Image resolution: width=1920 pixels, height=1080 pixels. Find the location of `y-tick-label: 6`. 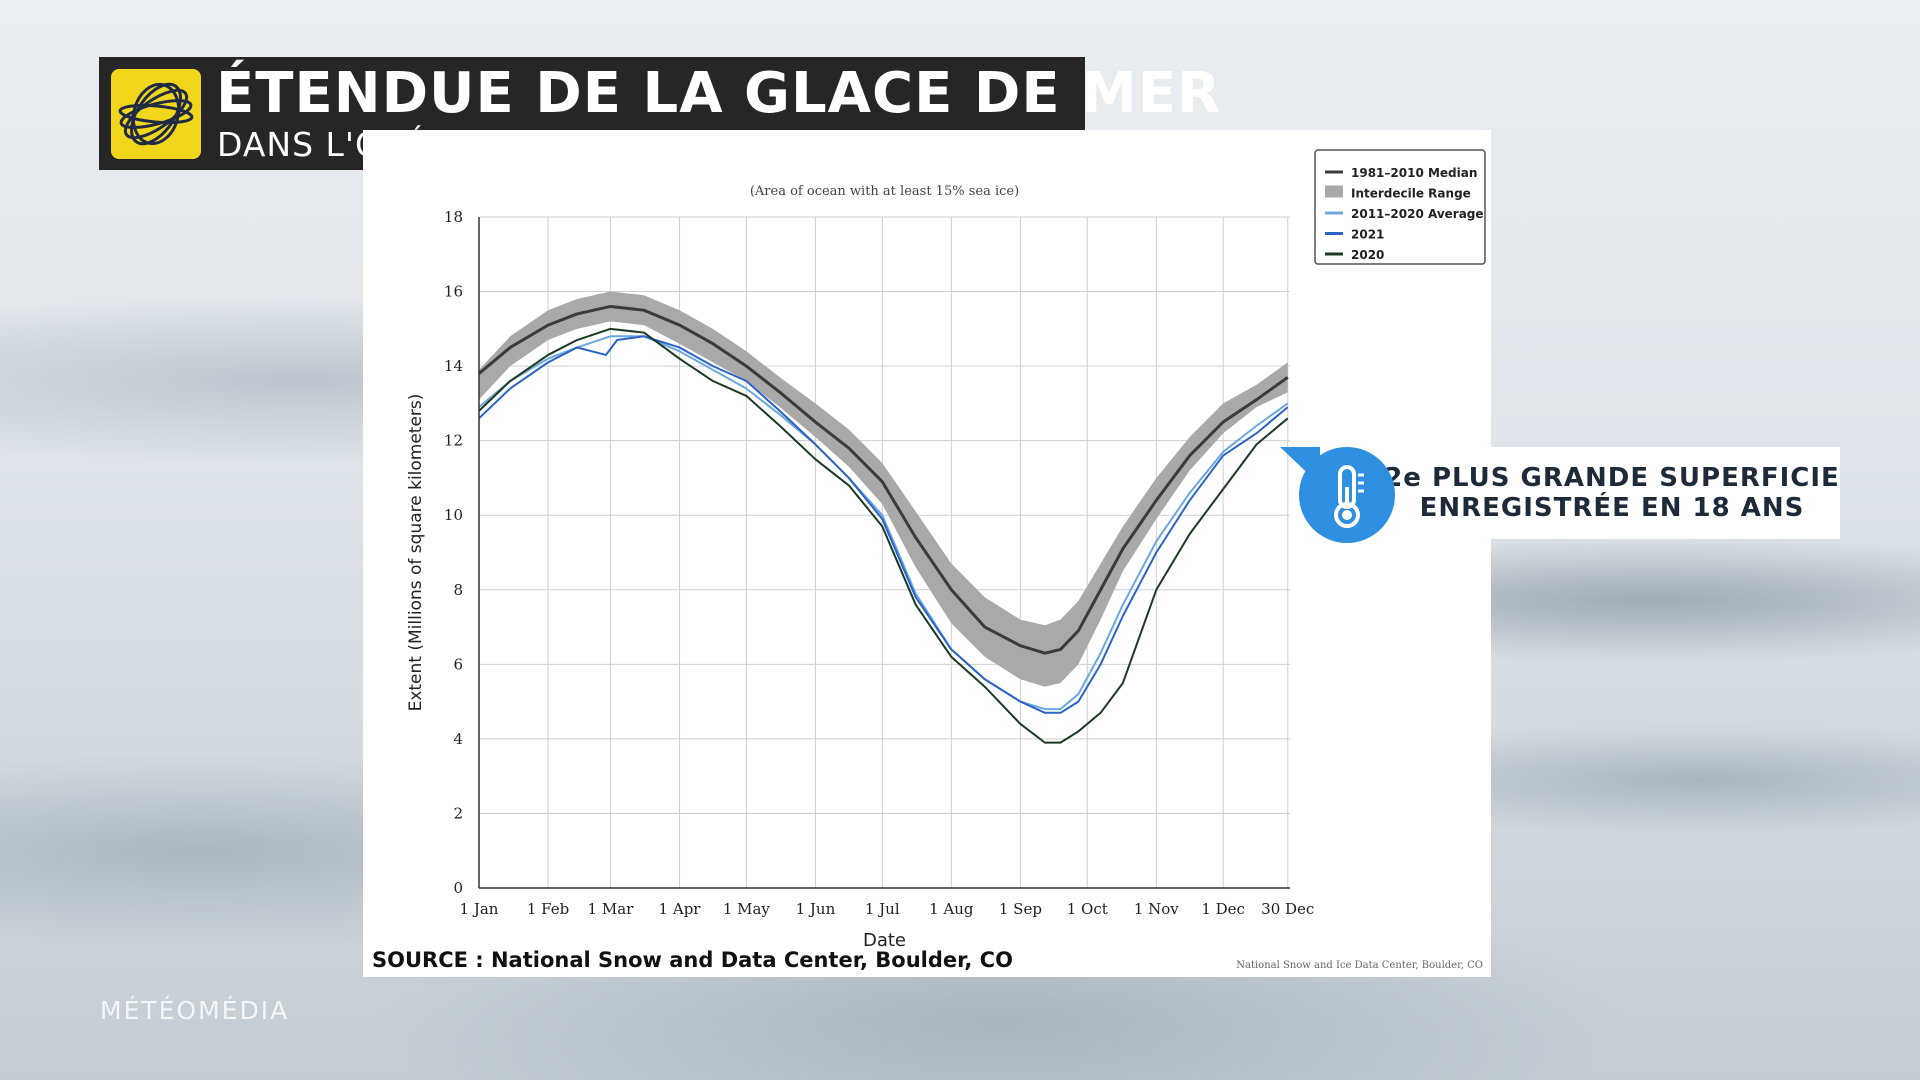

y-tick-label: 6 is located at coordinates (458, 664).